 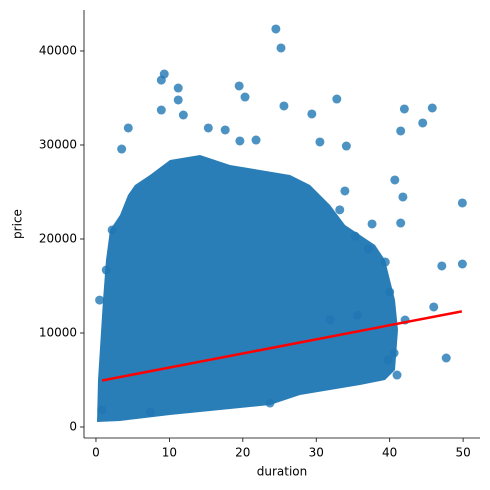 What do you see at coordinates (58, 50) in the screenshot?
I see `y-tick-label: 40000` at bounding box center [58, 50].